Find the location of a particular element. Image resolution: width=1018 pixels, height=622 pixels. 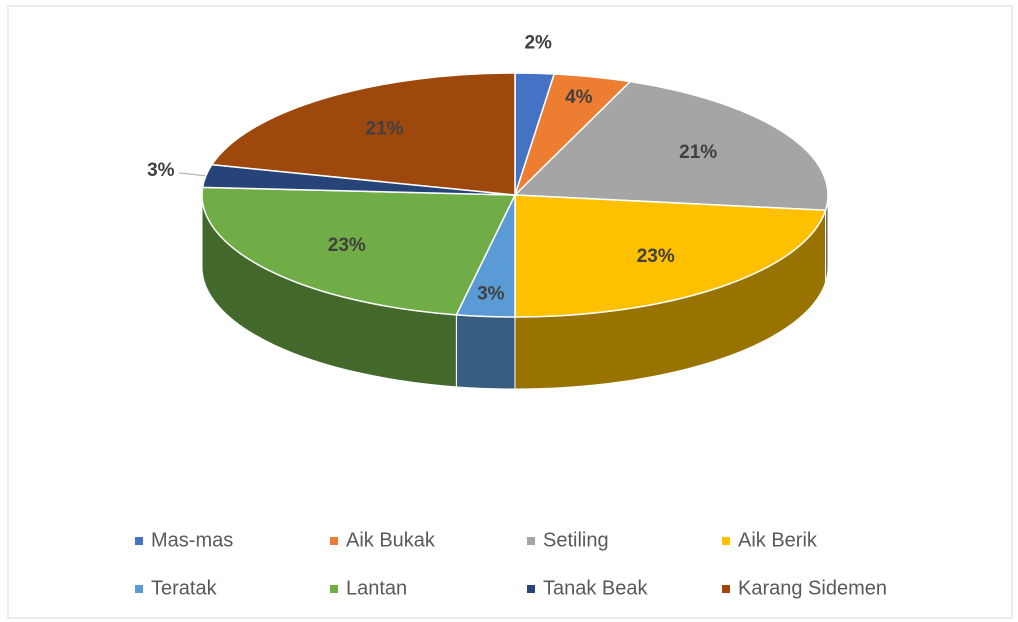

legend-label: Karang Sidemen is located at coordinates (812, 588).